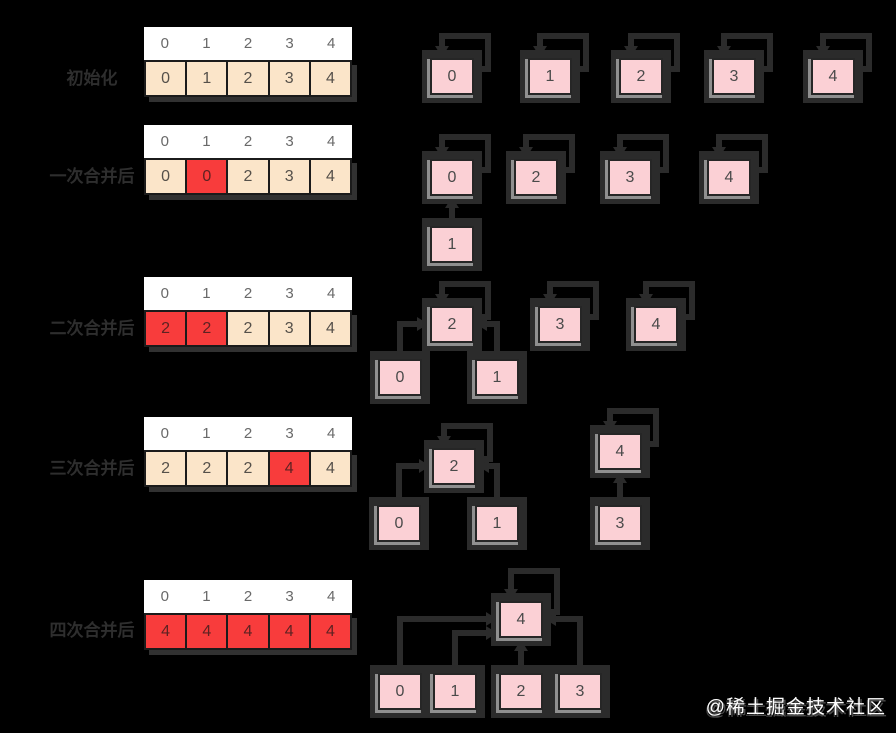 The image size is (896, 733). What do you see at coordinates (207, 176) in the screenshot?
I see `array-cell-highlighted: 0` at bounding box center [207, 176].